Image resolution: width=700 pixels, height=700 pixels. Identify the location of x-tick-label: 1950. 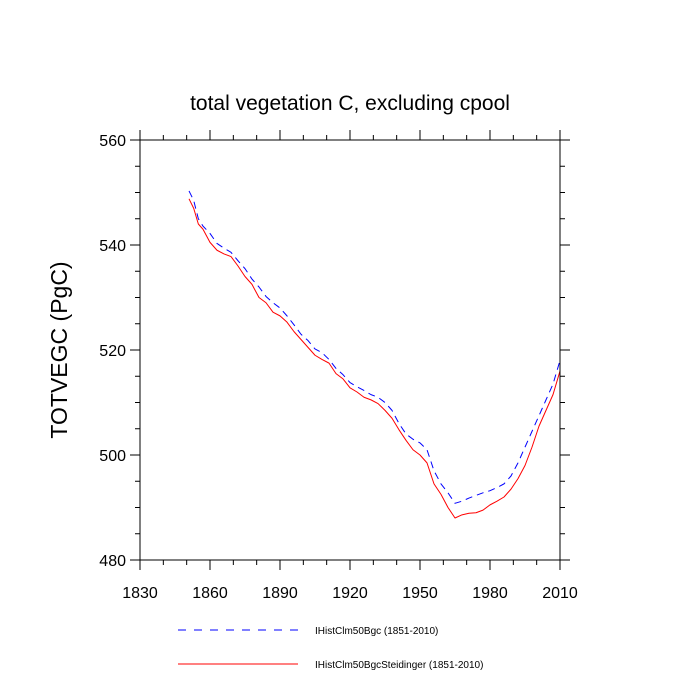
(420, 593).